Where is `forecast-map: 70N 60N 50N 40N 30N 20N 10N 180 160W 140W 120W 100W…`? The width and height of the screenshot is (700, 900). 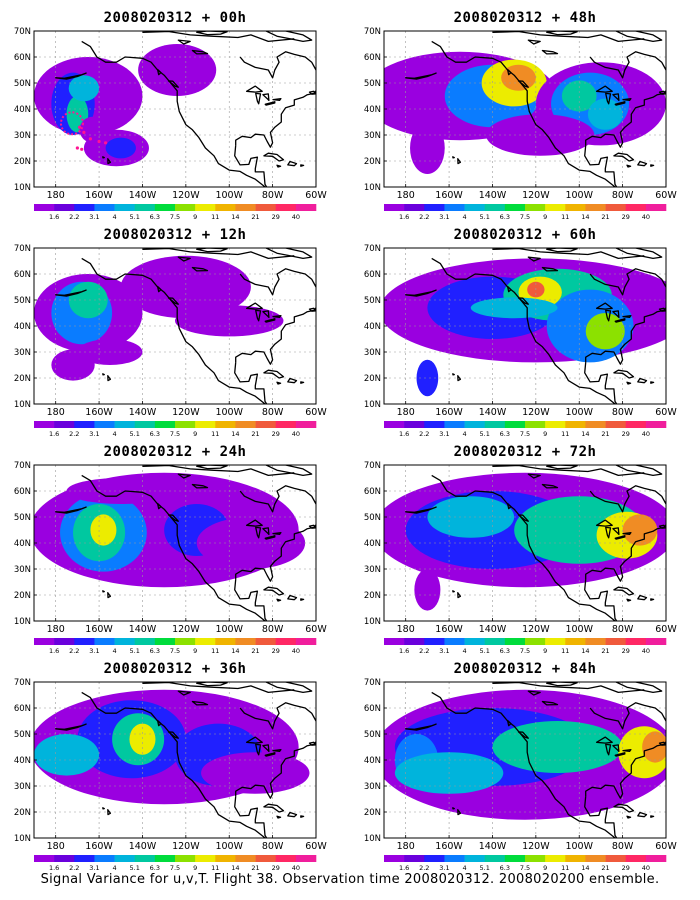 forecast-map: 70N 60N 50N 40N 30N 20N 10N 180 160W 140W 120W 100W… is located at coordinates (172, 341).